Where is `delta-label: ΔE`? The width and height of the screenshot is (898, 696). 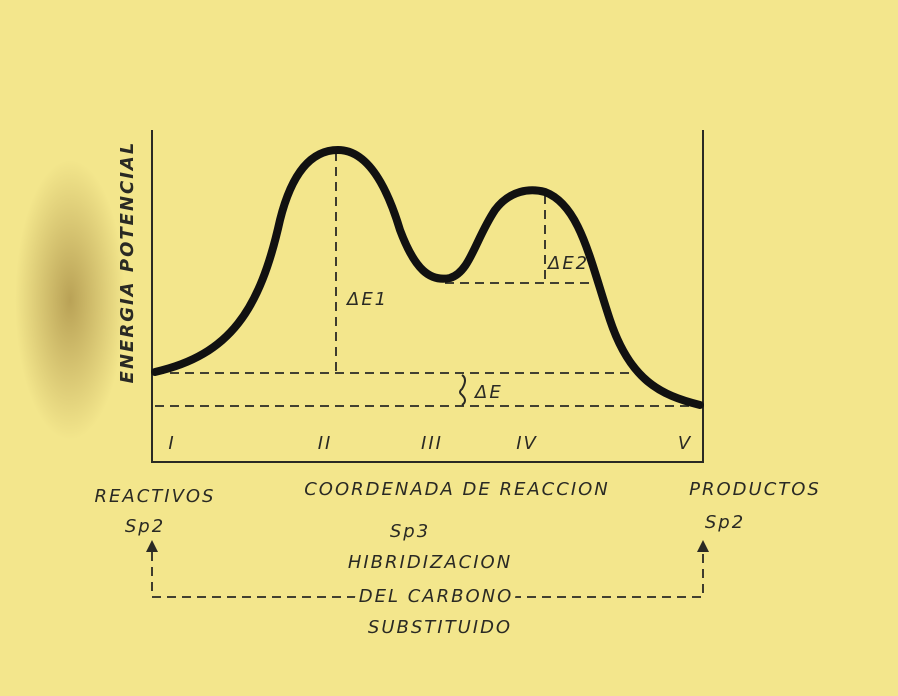
delta-label: ΔE is located at coordinates (488, 392).